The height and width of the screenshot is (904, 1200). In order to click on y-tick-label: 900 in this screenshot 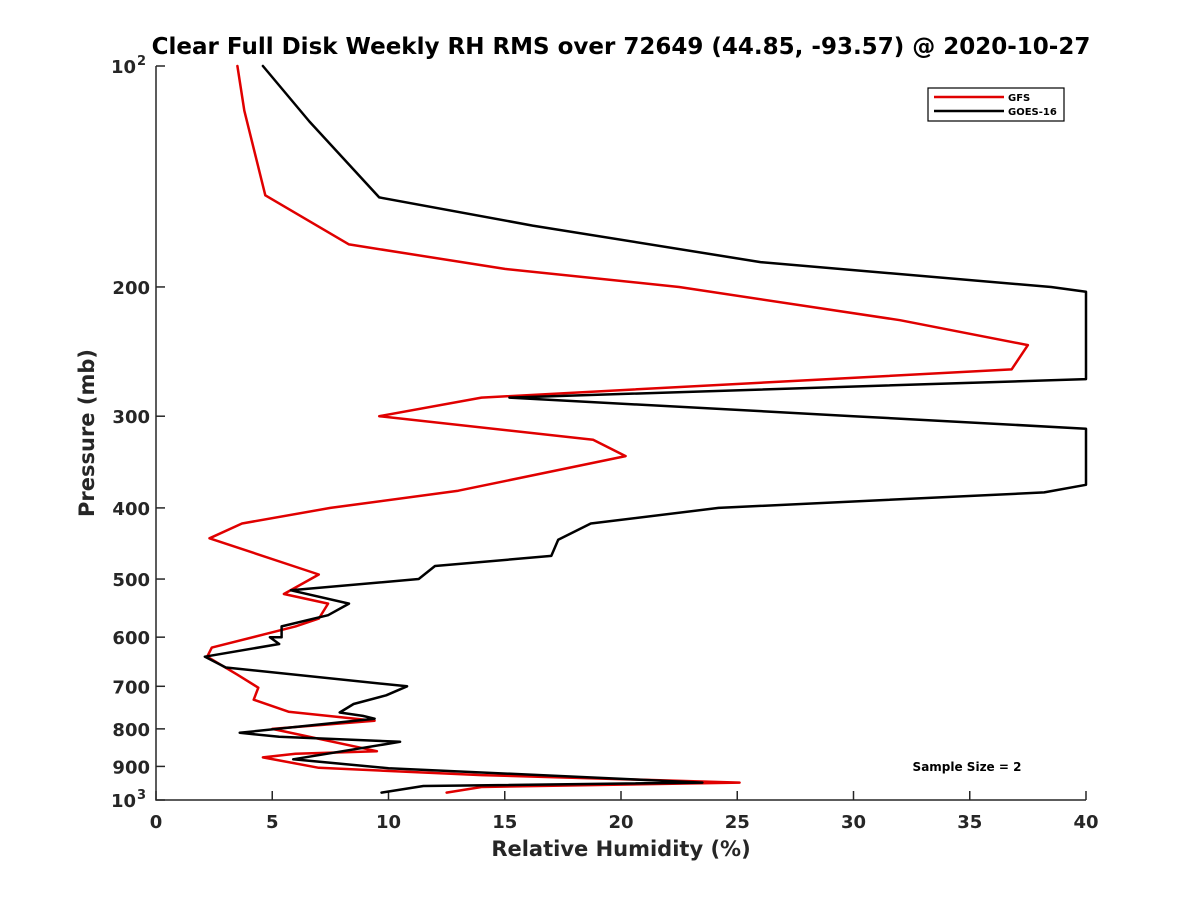, I will do `click(131, 767)`.